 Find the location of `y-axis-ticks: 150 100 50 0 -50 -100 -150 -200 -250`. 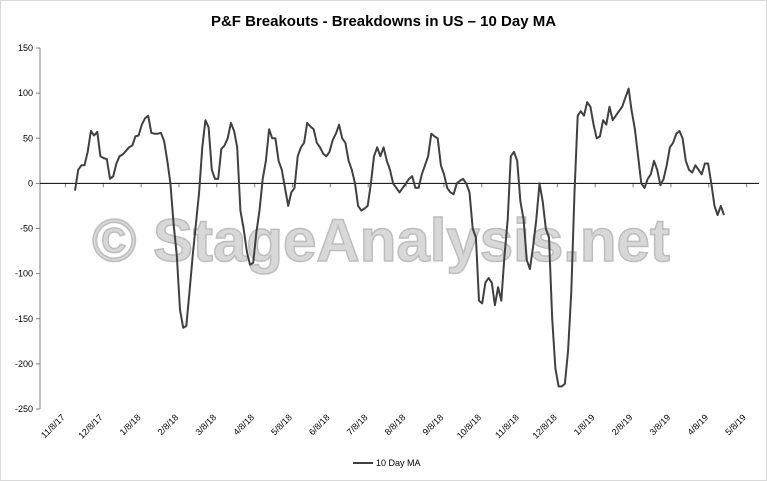

y-axis-ticks: 150 100 50 0 -50 -100 -150 -200 -250 is located at coordinates (27, 228).